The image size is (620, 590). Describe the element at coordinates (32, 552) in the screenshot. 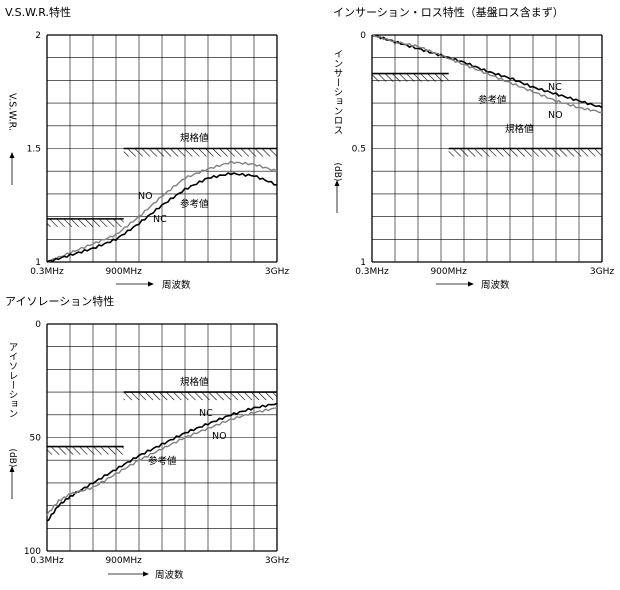

I see `y-tick-label: 100` at that location.